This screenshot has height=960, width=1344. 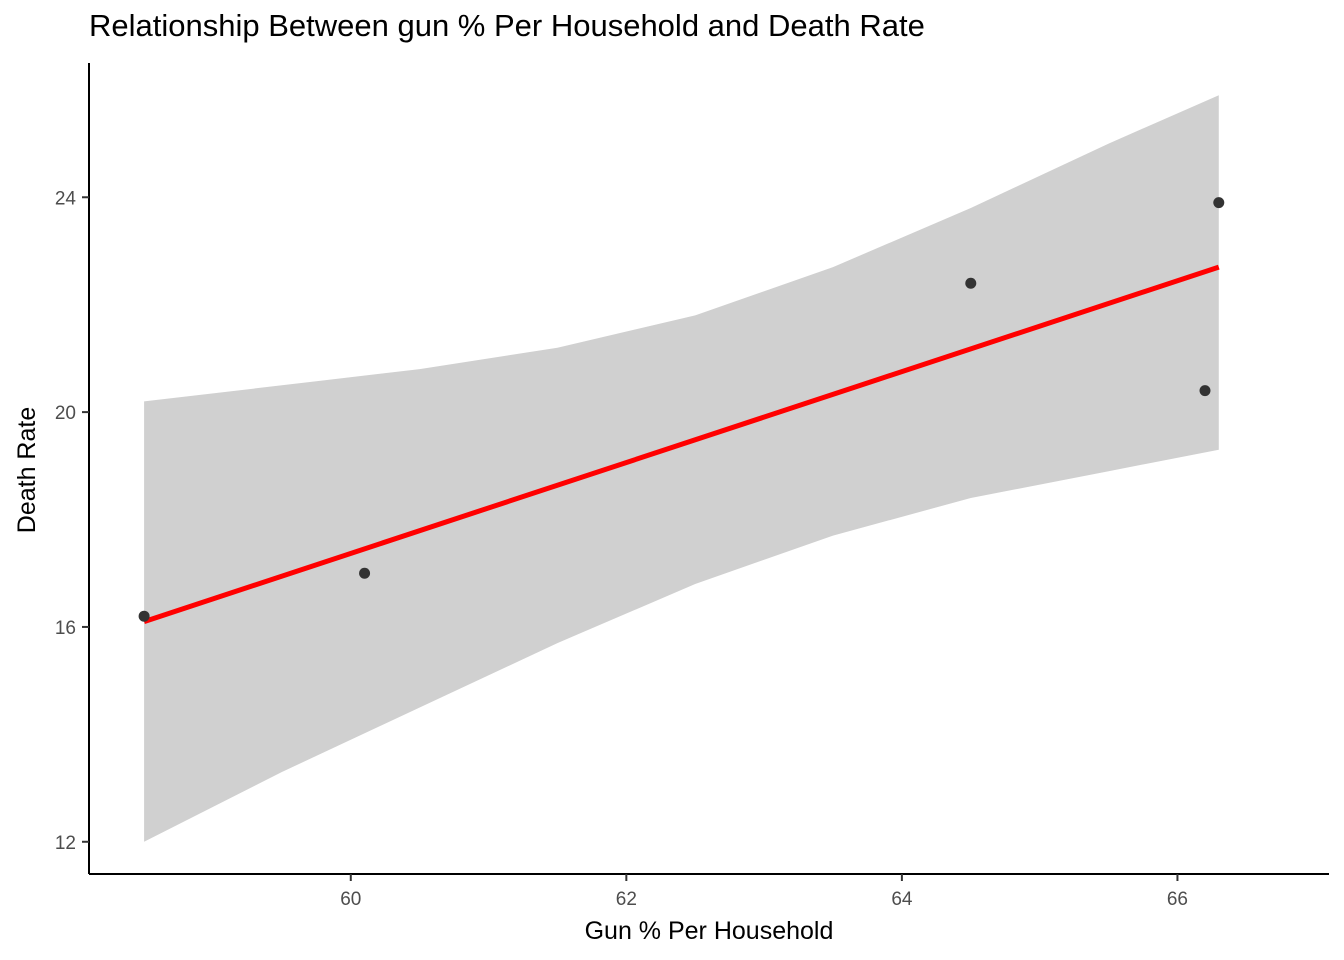 What do you see at coordinates (65, 843) in the screenshot?
I see `y-tick-label: 12` at bounding box center [65, 843].